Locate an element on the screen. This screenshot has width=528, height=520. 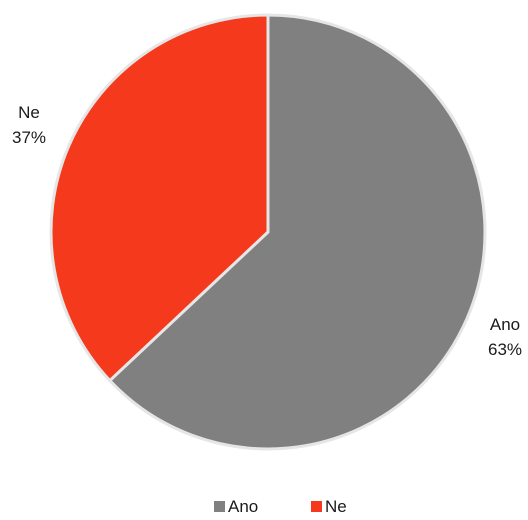
legend-swatch-ne is located at coordinates (316, 506).